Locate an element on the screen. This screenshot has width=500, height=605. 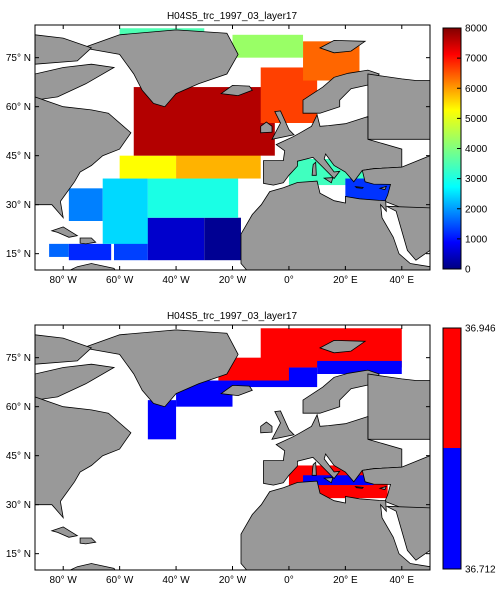
colorbar-tick-label: 36.946 is located at coordinates (480, 329).